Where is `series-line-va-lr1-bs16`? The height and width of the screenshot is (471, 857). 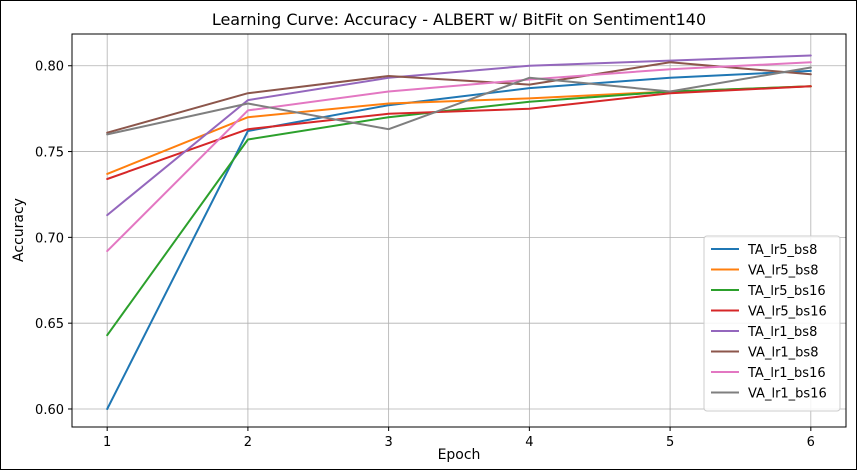
series-line-va-lr1-bs16 is located at coordinates (459, 101).